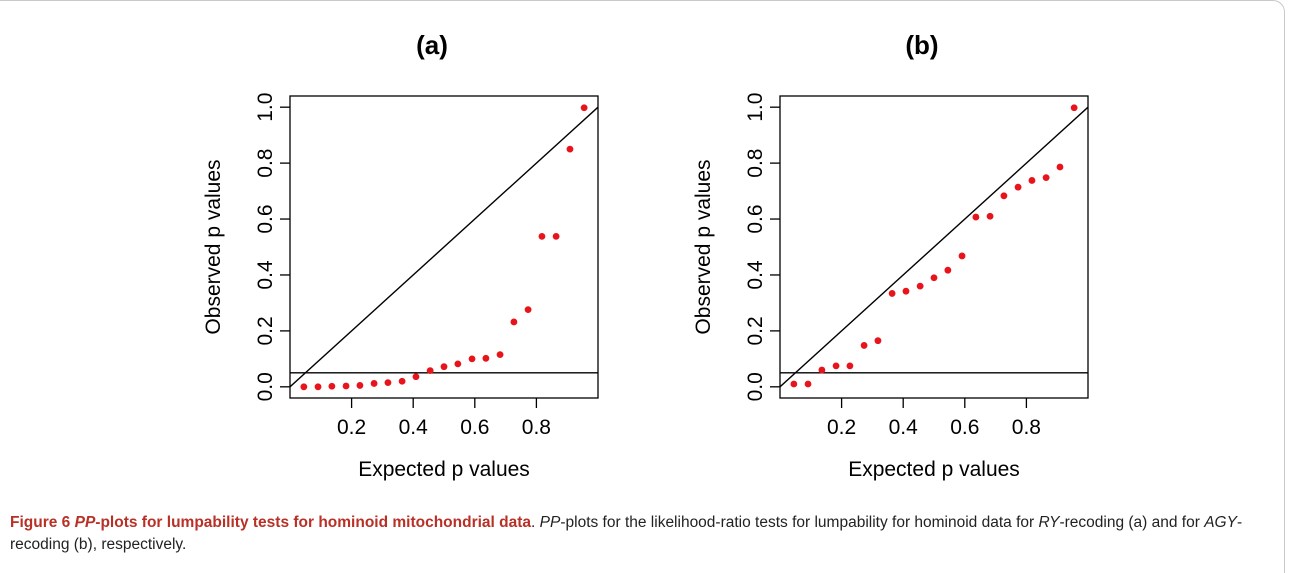 The width and height of the screenshot is (1293, 573). Describe the element at coordinates (444, 469) in the screenshot. I see `panel-a-x-axis-title: Expected p values` at that location.